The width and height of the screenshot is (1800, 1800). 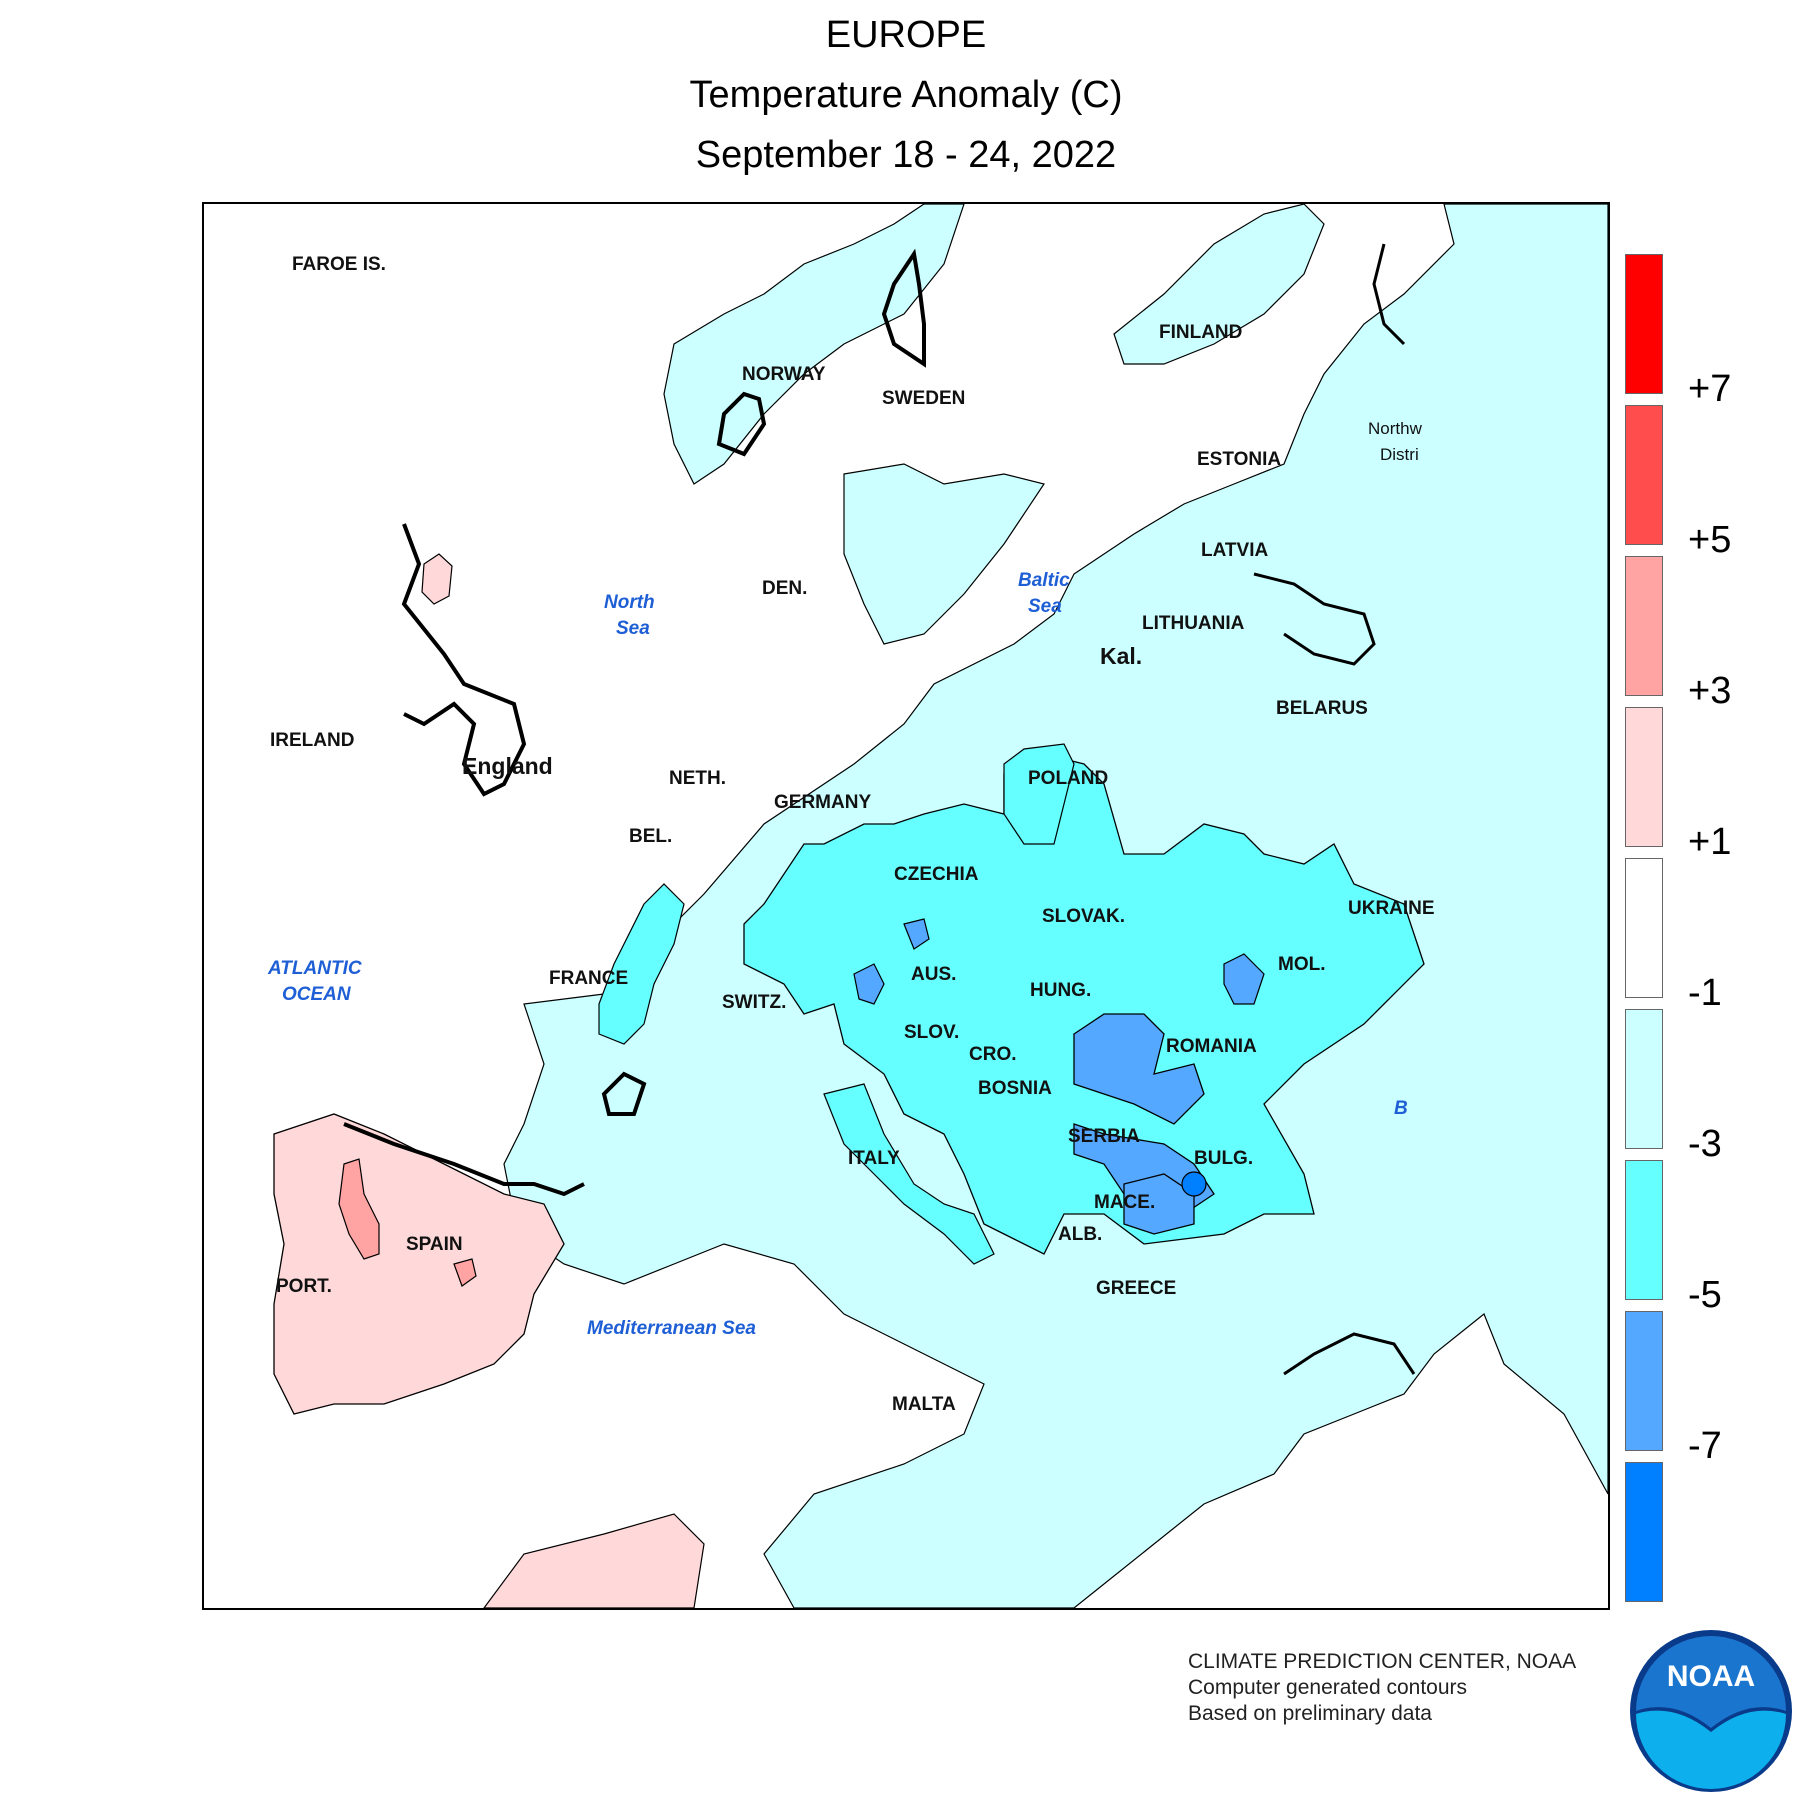 What do you see at coordinates (1139, 1069) in the screenshot?
I see `anomaly-zone-minus5-minus7-romania` at bounding box center [1139, 1069].